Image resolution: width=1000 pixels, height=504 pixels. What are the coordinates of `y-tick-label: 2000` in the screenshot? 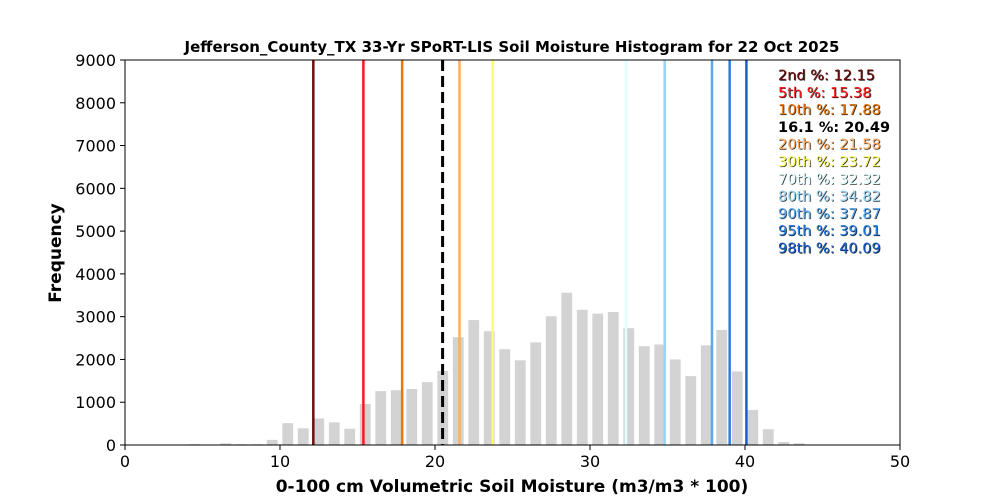 It's located at (95, 359).